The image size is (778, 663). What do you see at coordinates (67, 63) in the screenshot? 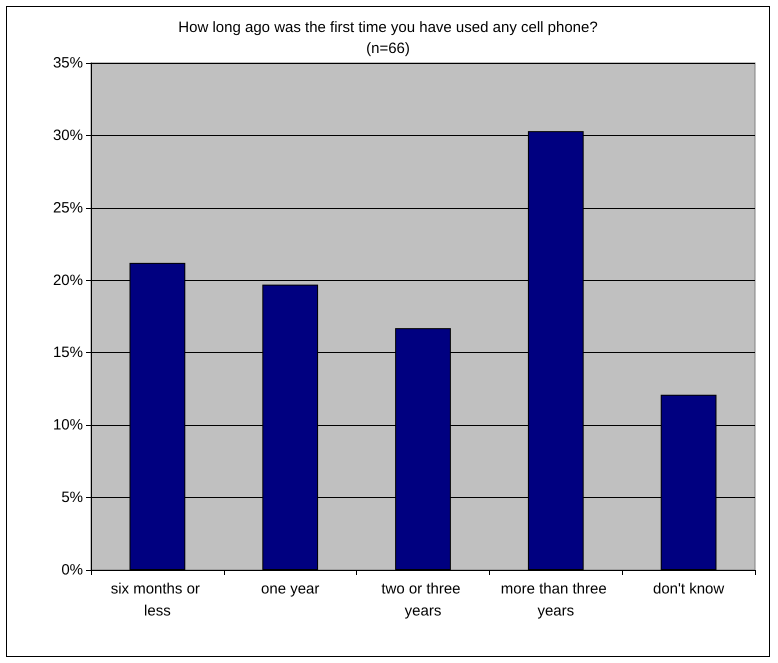
I see `y-tick-label: 35%` at bounding box center [67, 63].